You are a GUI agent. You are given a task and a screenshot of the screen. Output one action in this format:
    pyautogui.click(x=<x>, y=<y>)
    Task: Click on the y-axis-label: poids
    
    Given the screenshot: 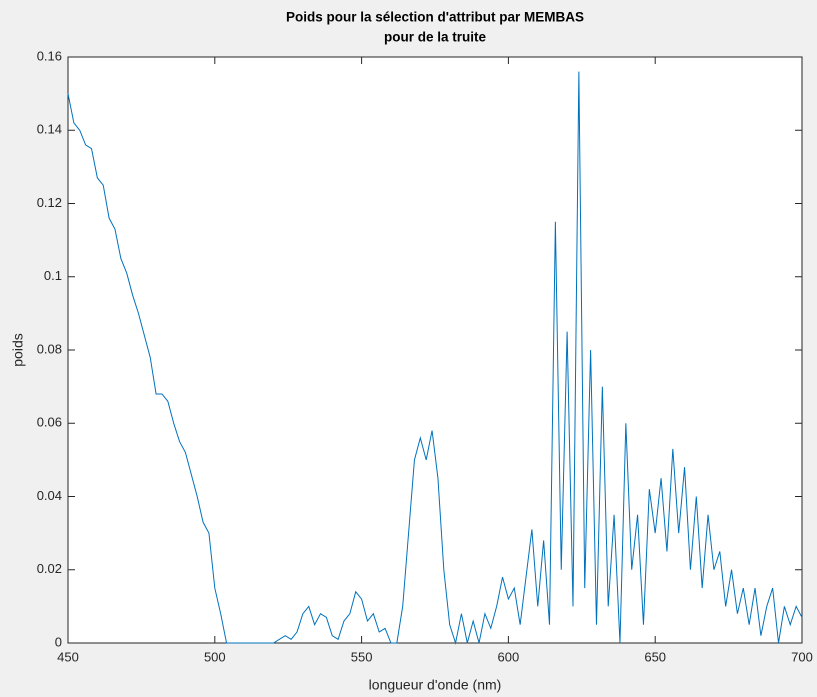 What is the action you would take?
    pyautogui.click(x=18, y=349)
    